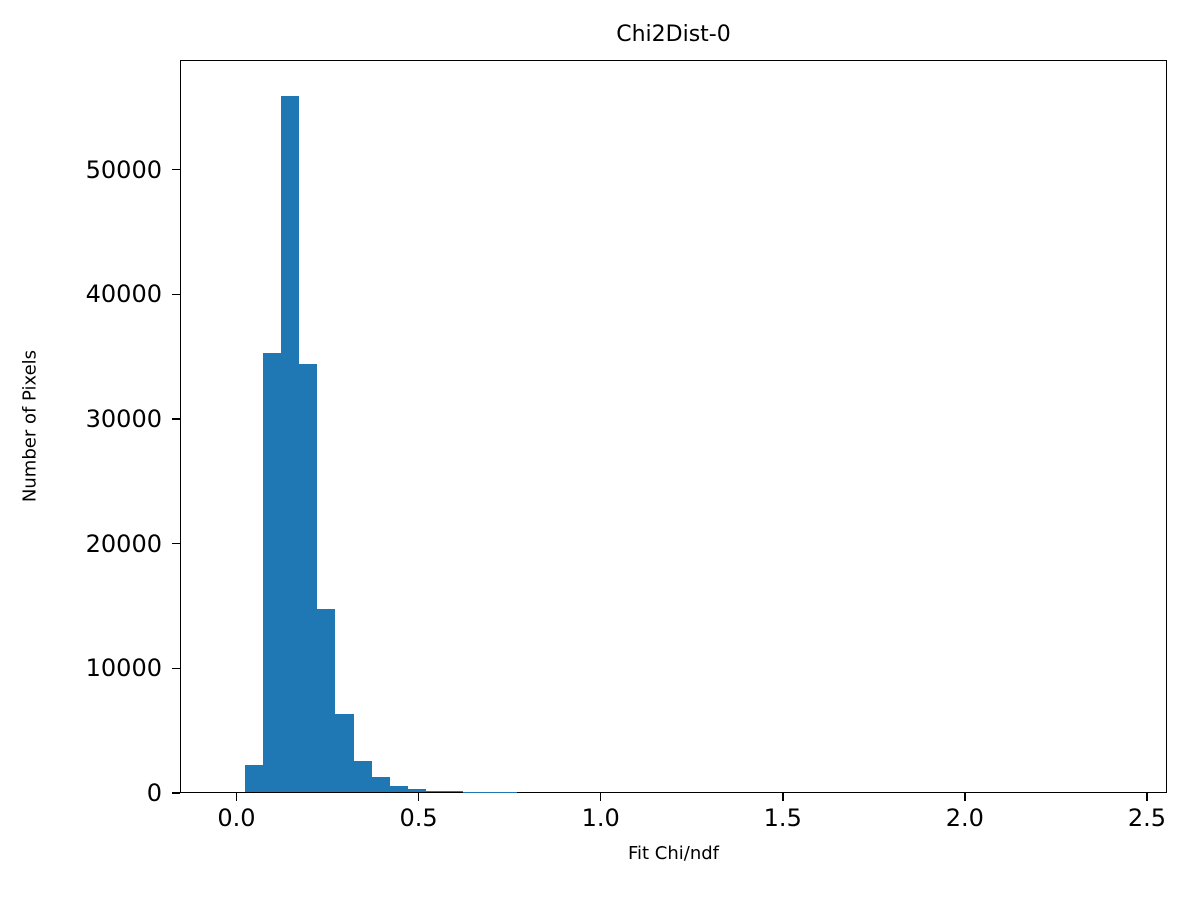  I want to click on x-tick-label: 0.5, so click(418, 818).